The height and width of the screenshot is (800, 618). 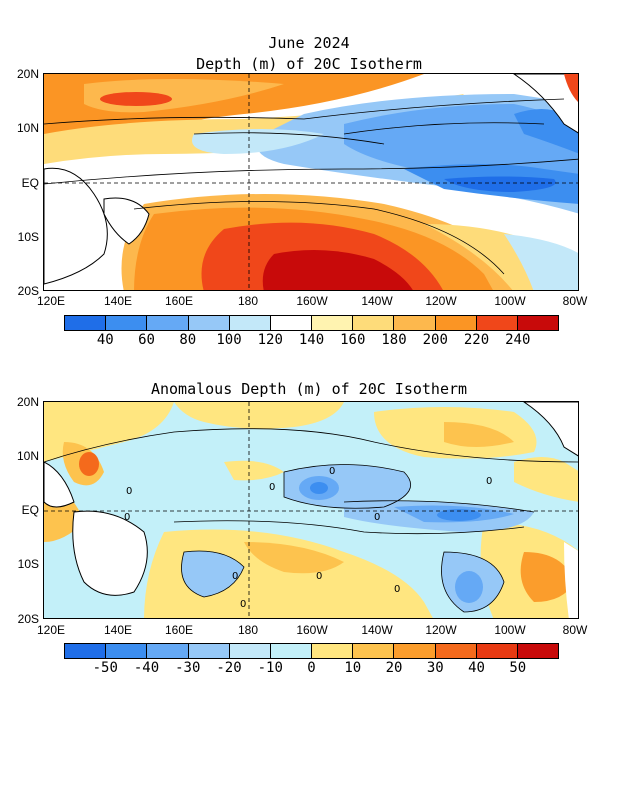 I want to click on panel1-title: Depth (m) of 20C Isotherm, so click(x=309, y=64).